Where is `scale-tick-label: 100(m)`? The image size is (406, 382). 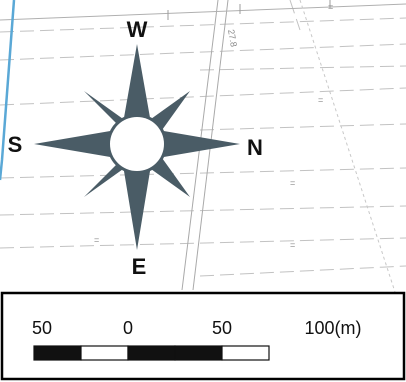
scale-tick-label: 100(m) is located at coordinates (332, 328).